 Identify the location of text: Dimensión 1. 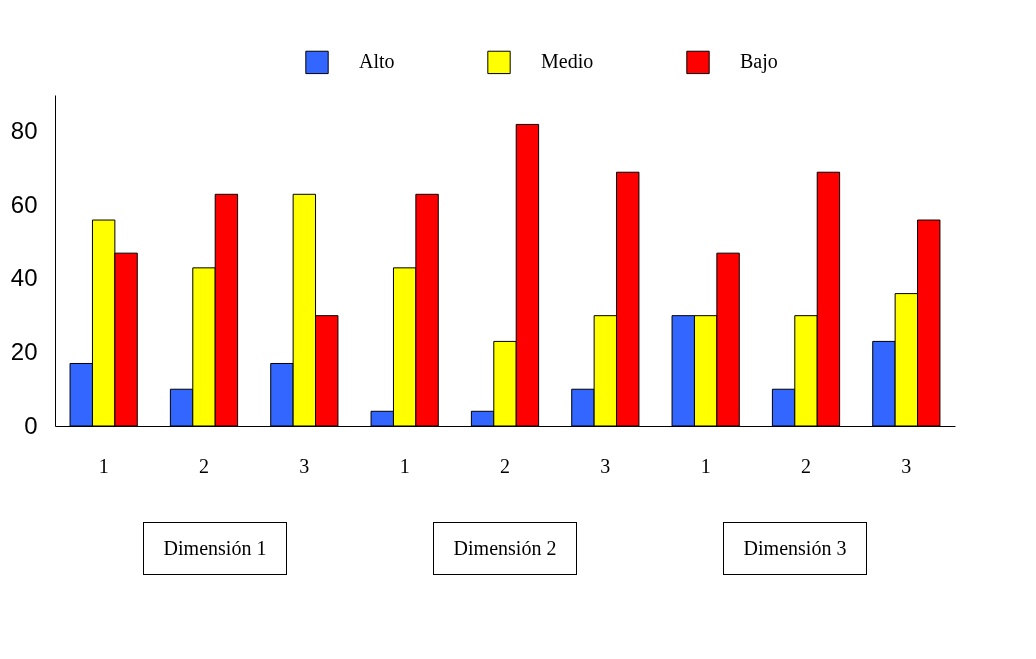
(215, 548).